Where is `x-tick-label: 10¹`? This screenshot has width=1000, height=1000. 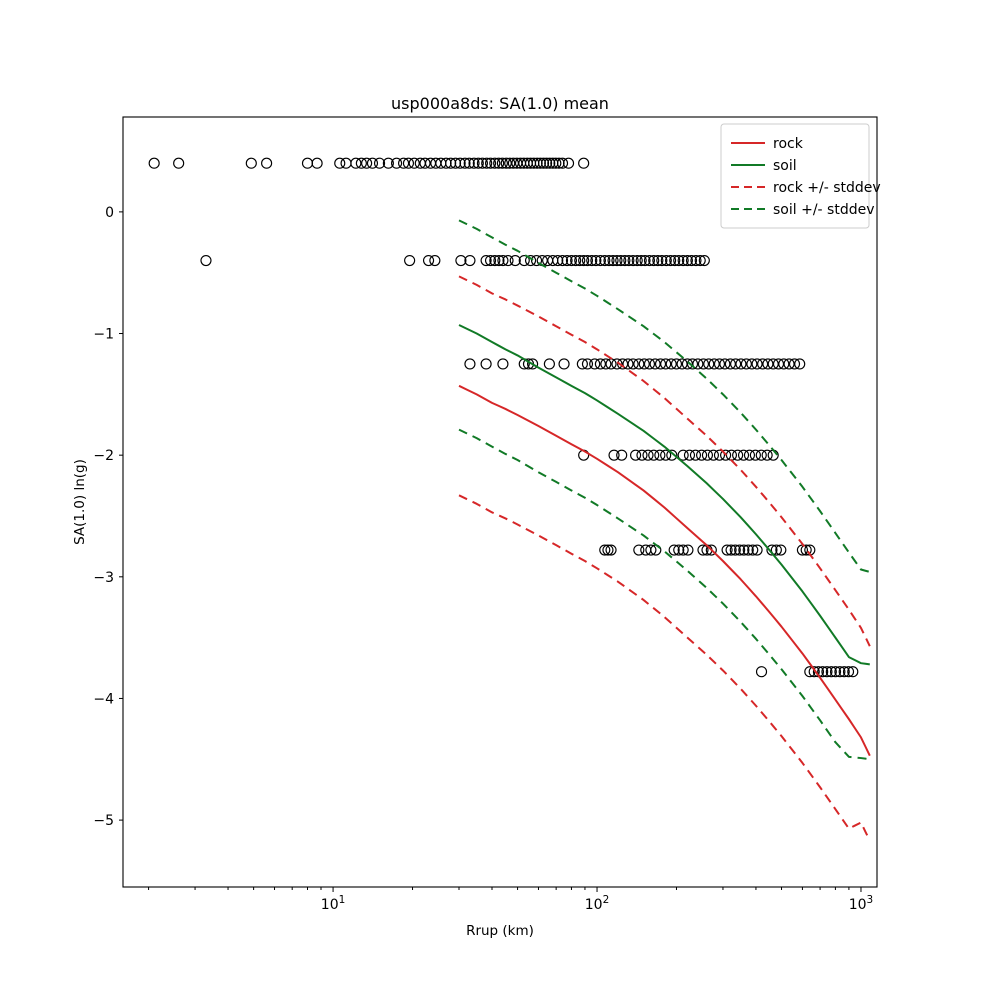
x-tick-label: 10¹ is located at coordinates (333, 903).